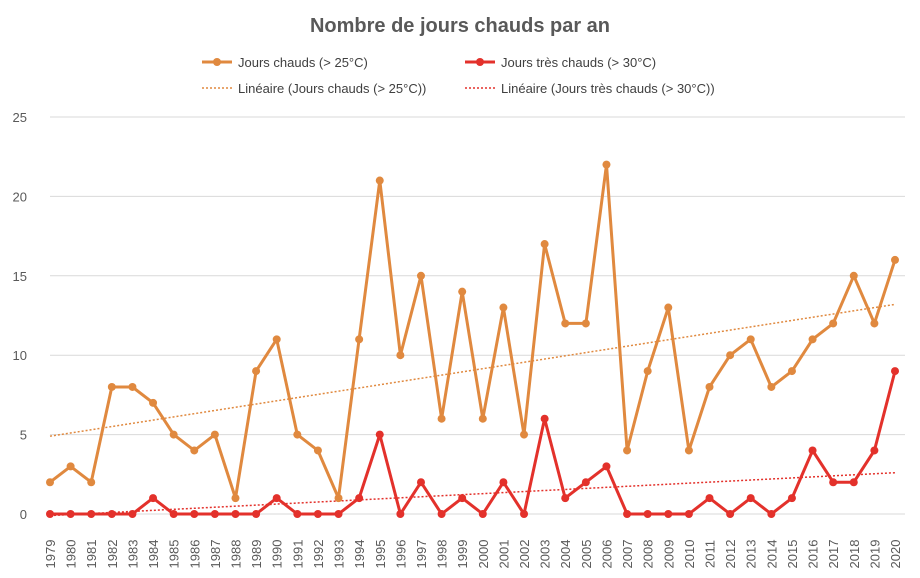 Image resolution: width=920 pixels, height=578 pixels. Describe the element at coordinates (813, 554) in the screenshot. I see `x-tick-label: 2016` at that location.